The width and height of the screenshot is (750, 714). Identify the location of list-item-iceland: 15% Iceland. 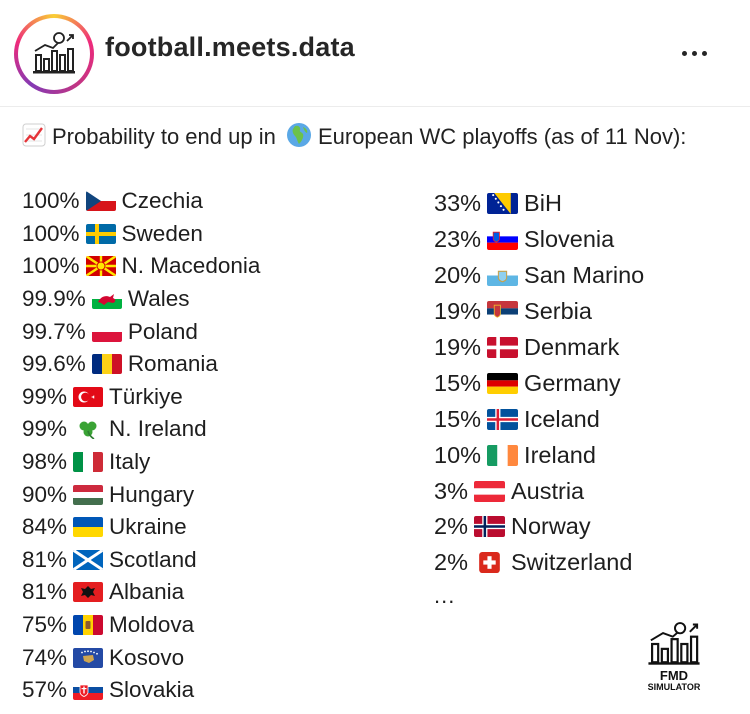
(539, 419).